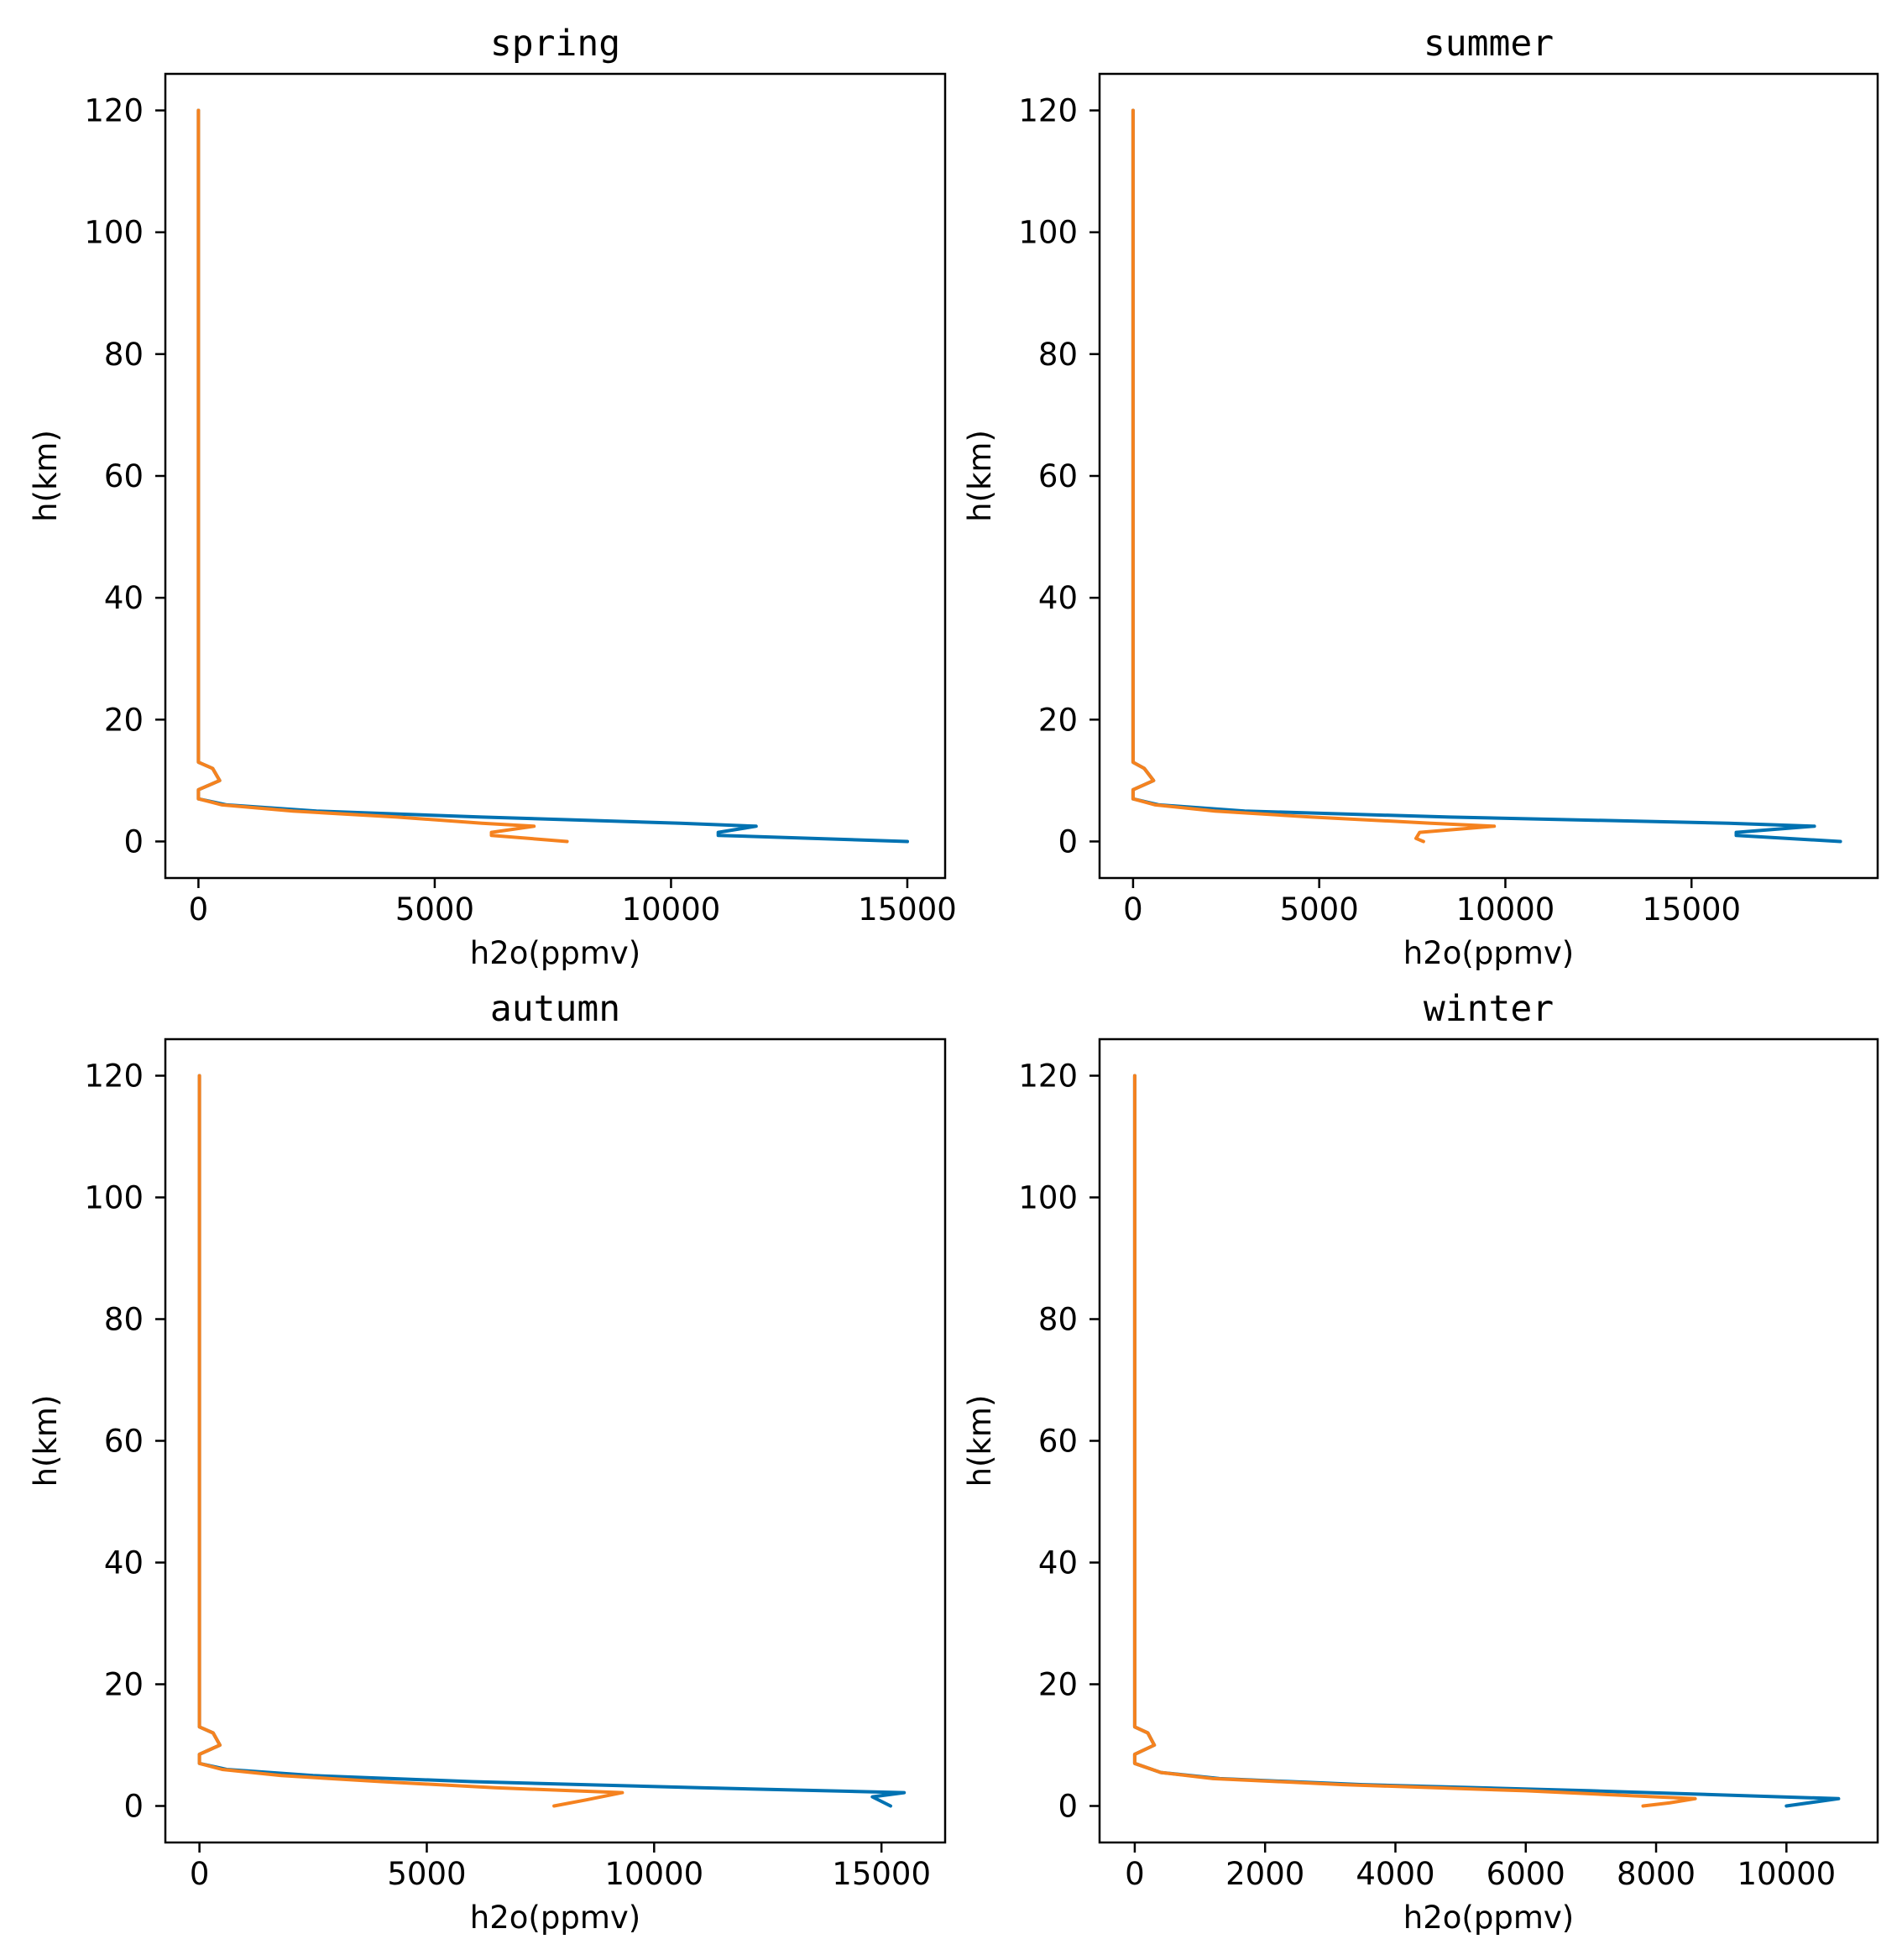  What do you see at coordinates (124, 598) in the screenshot?
I see `spring-ytick-label: 40` at bounding box center [124, 598].